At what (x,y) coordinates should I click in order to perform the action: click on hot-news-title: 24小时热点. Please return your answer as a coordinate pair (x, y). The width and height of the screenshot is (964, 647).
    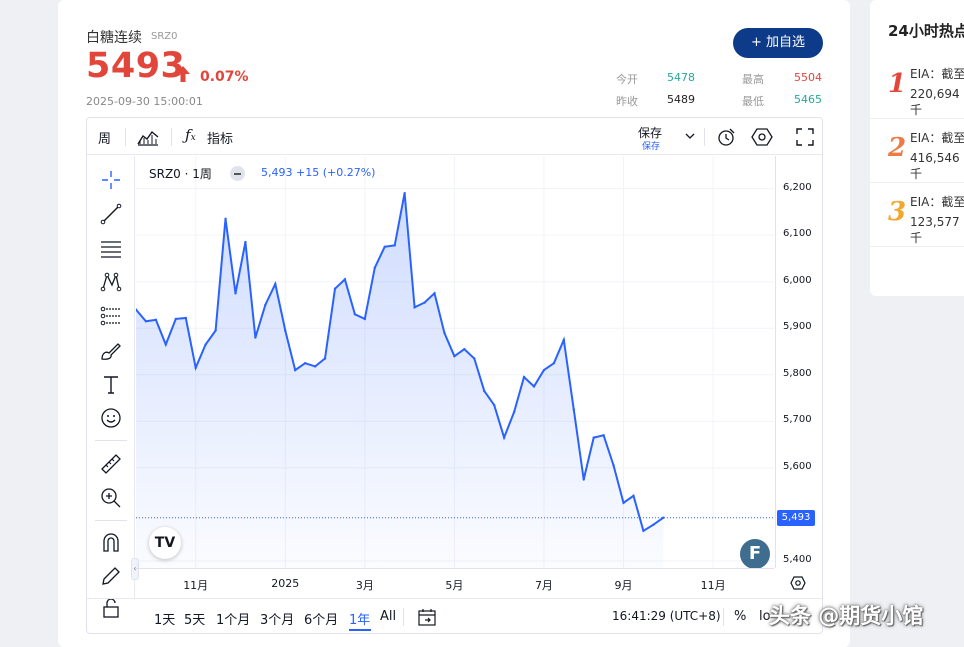
    Looking at the image, I should click on (926, 31).